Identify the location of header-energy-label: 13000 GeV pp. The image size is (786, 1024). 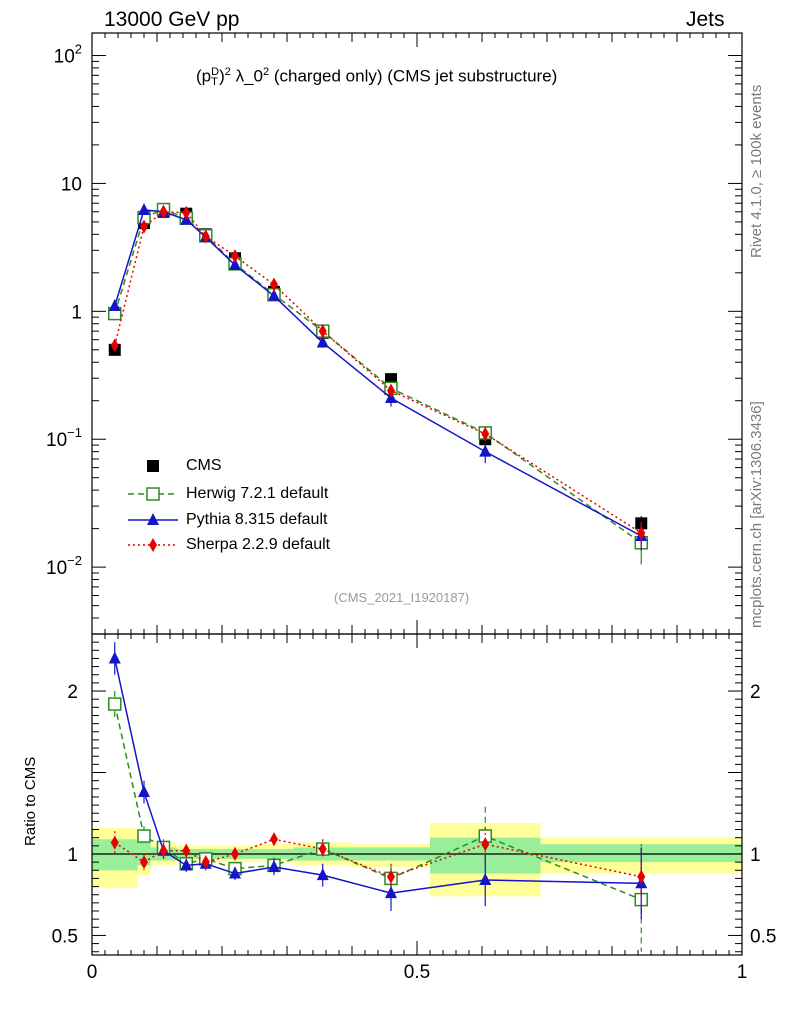
(172, 19).